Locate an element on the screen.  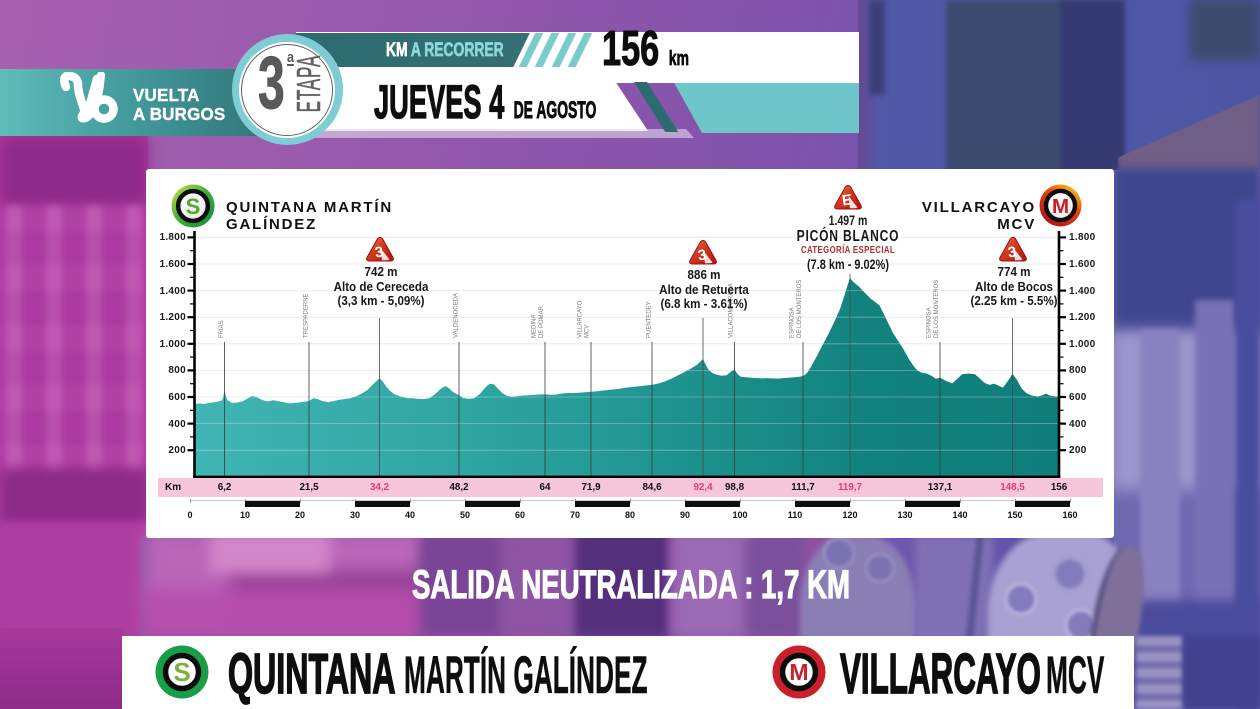
svg-text: M is located at coordinates (798, 672).